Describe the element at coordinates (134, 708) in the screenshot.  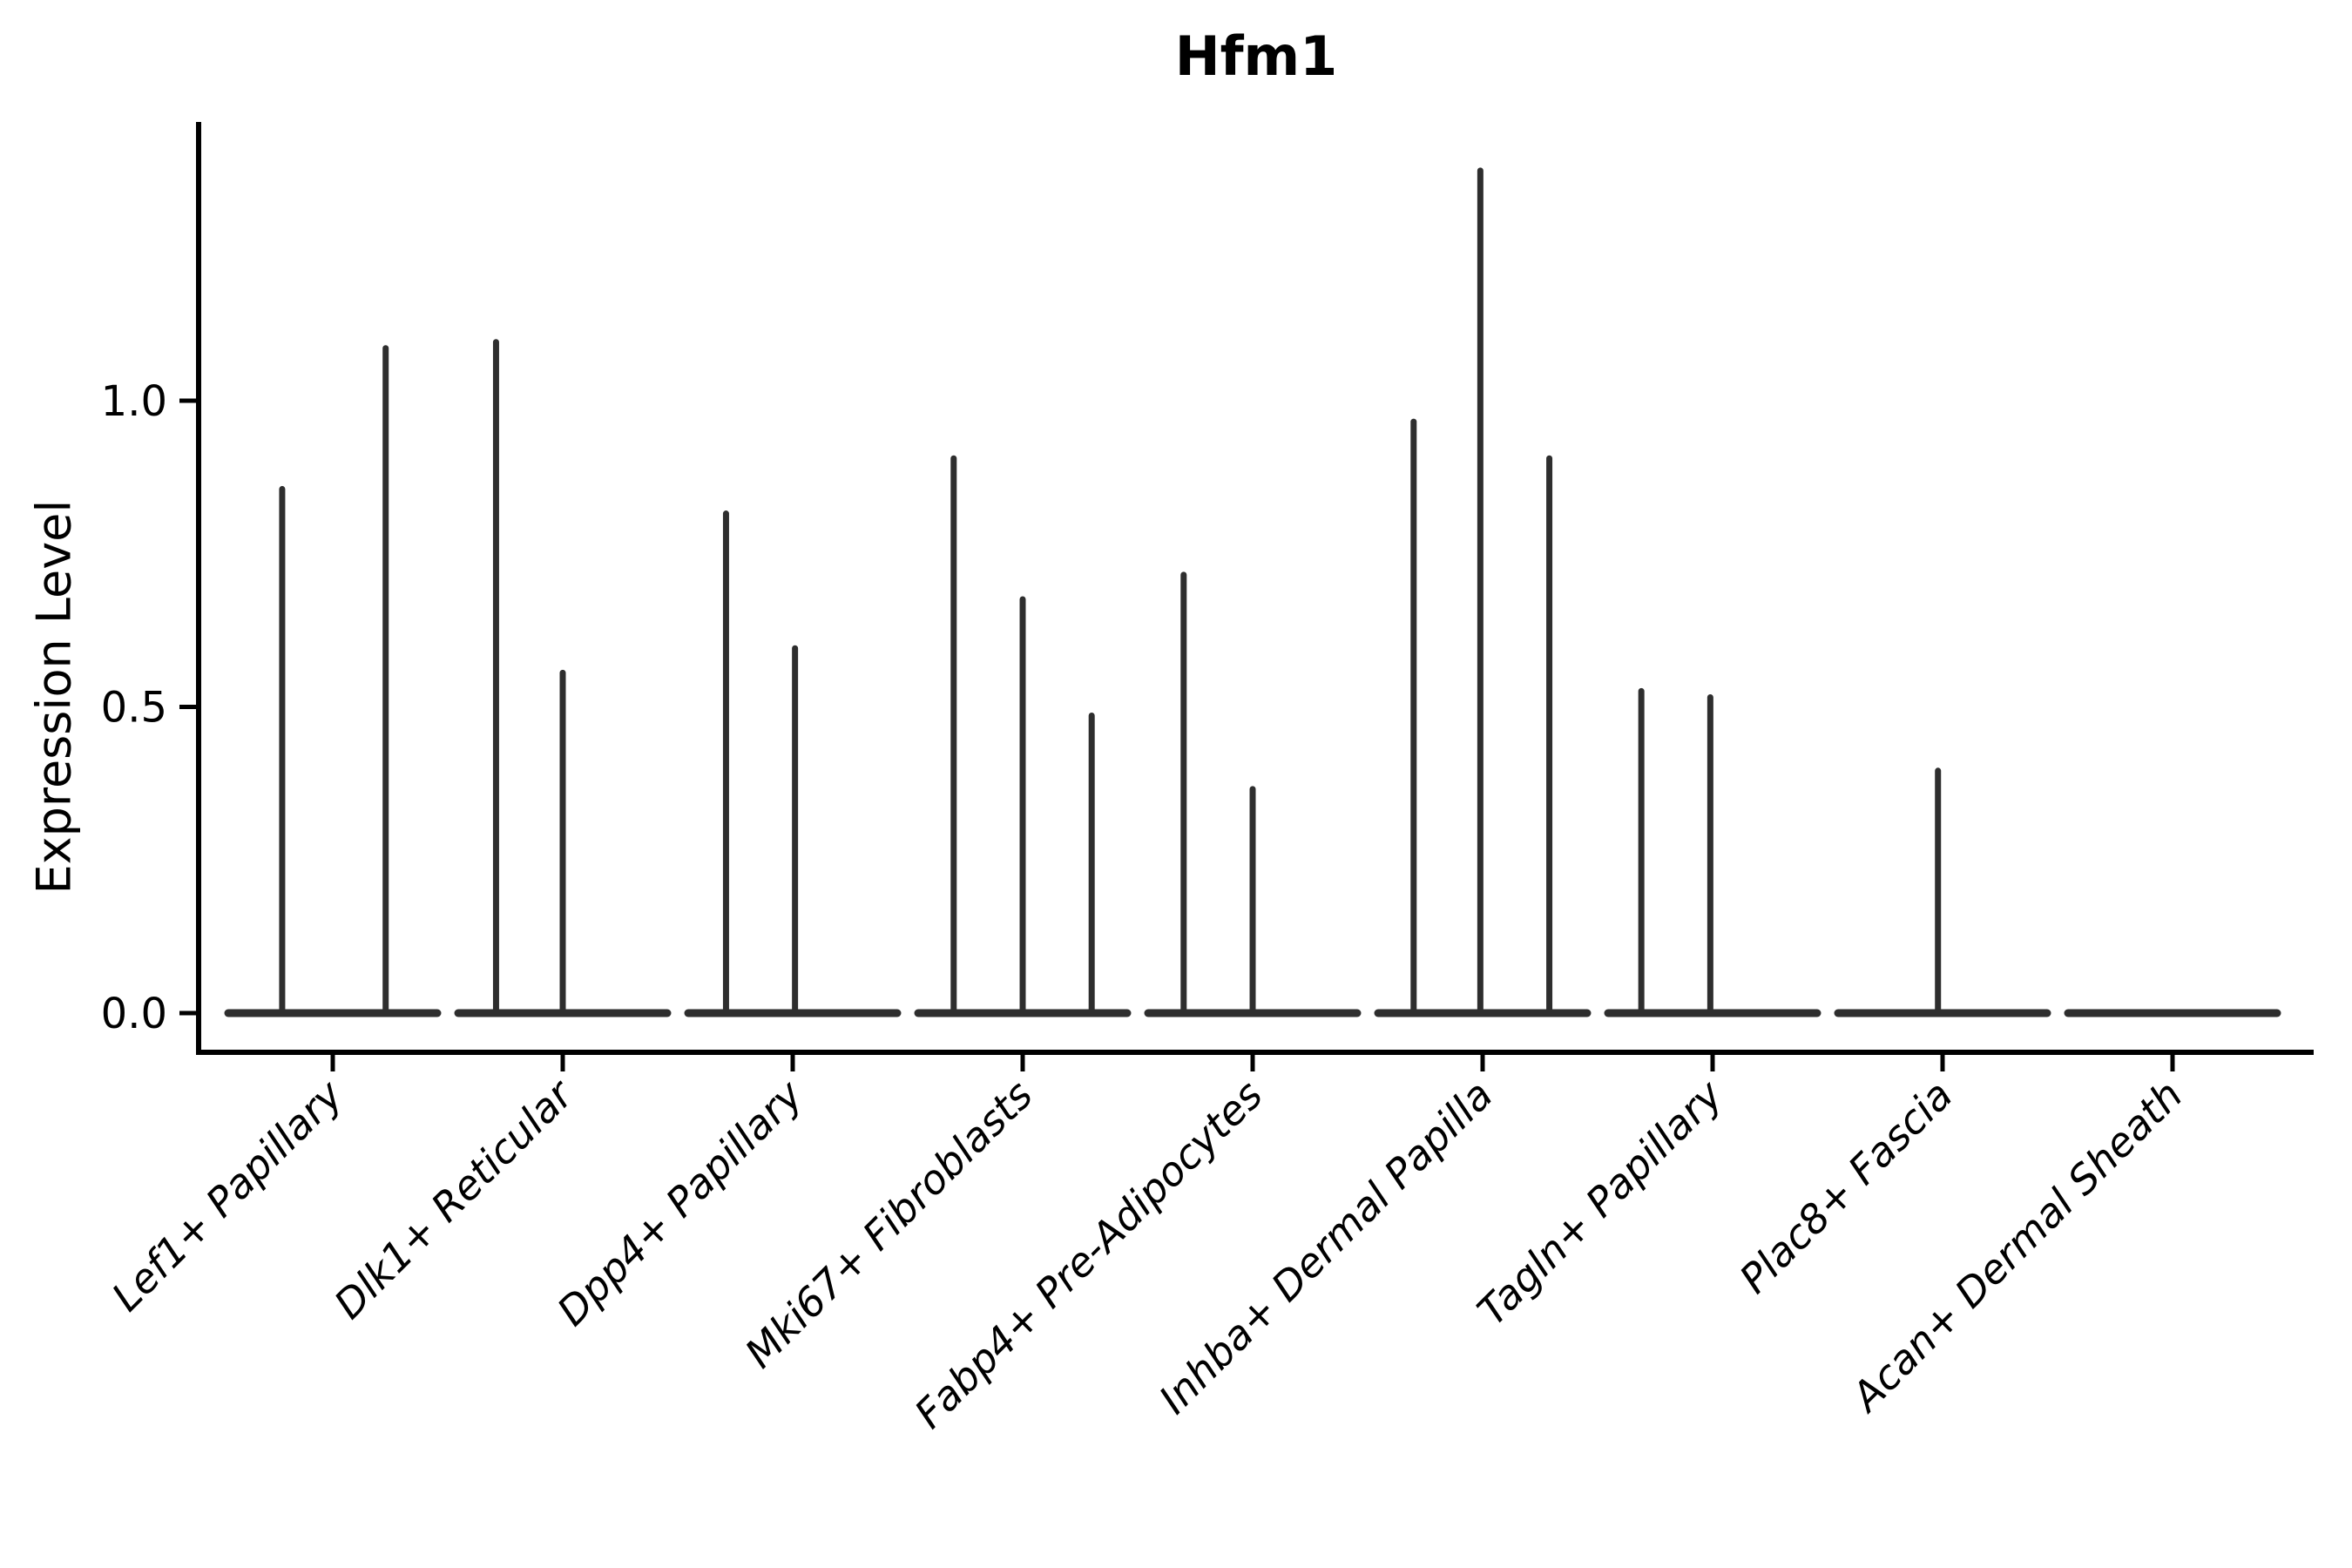
I see `y-tick-label: 0.5` at that location.